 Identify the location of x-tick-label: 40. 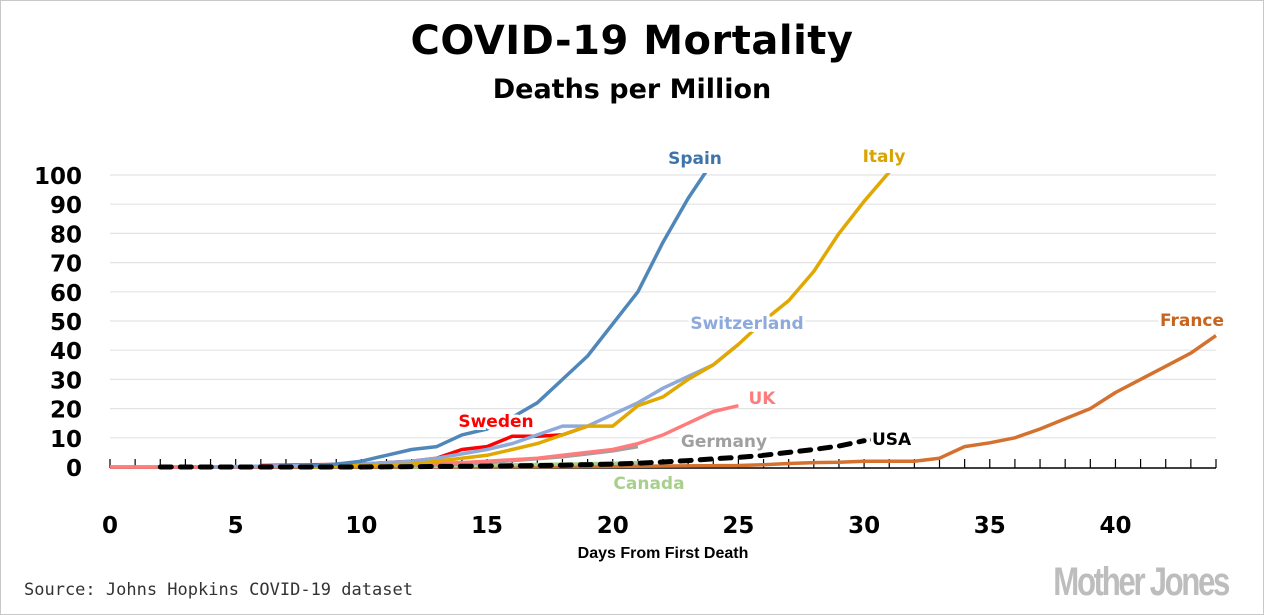
(1115, 526).